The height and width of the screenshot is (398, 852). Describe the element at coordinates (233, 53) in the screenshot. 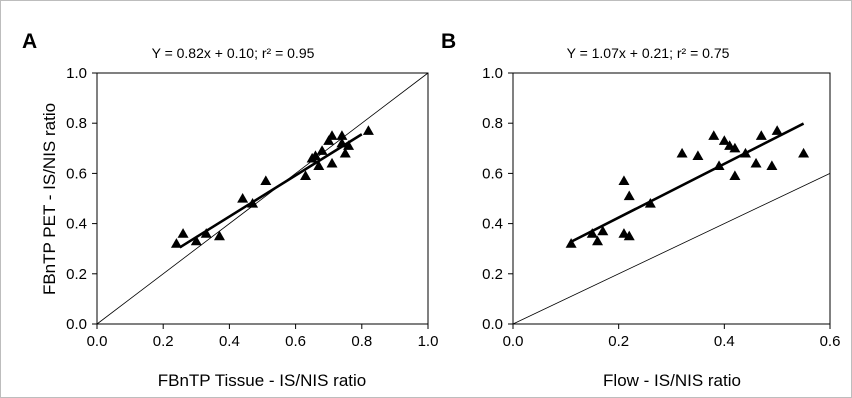

I see `panel-a-equation: Y = 0.82x + 0.10; r² = 0.95` at that location.